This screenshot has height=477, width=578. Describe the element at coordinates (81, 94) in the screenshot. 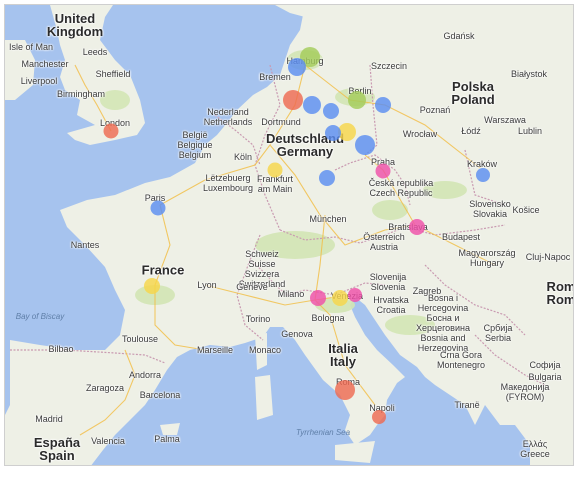

I see `city-label-birmingham-line: Birmingham` at that location.